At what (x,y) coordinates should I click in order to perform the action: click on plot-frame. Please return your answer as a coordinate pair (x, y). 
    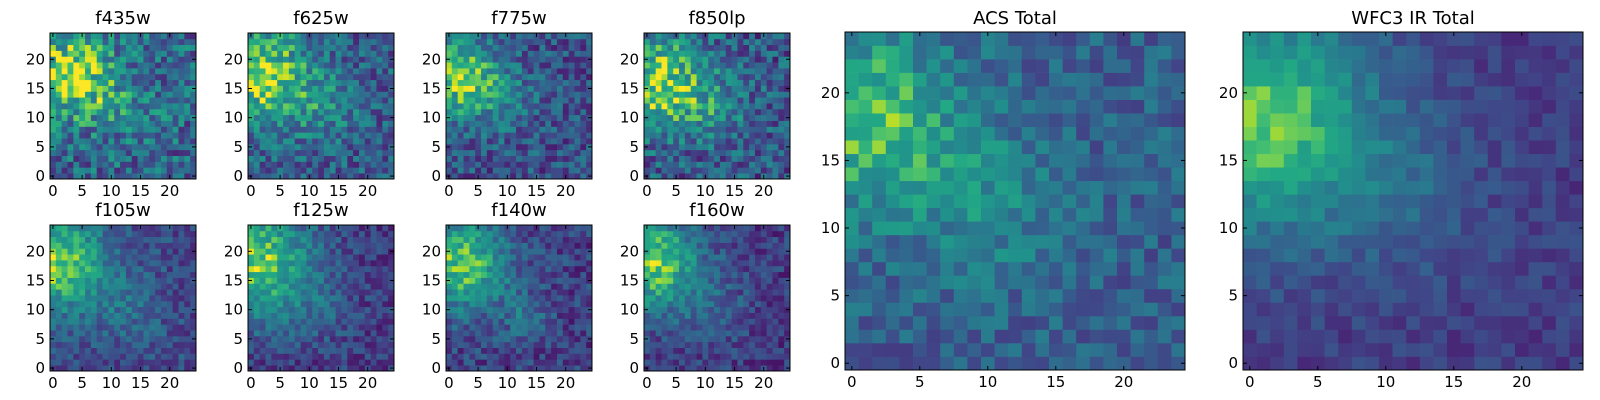
    Looking at the image, I should click on (321, 106).